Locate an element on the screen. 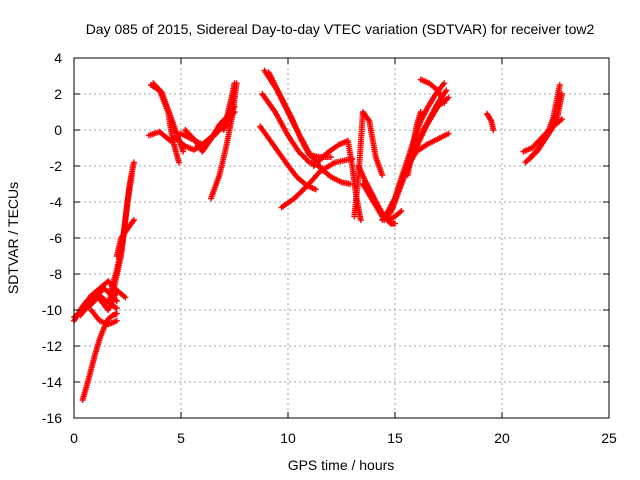 This screenshot has width=640, height=480. x-tick-label: 15 is located at coordinates (395, 438).